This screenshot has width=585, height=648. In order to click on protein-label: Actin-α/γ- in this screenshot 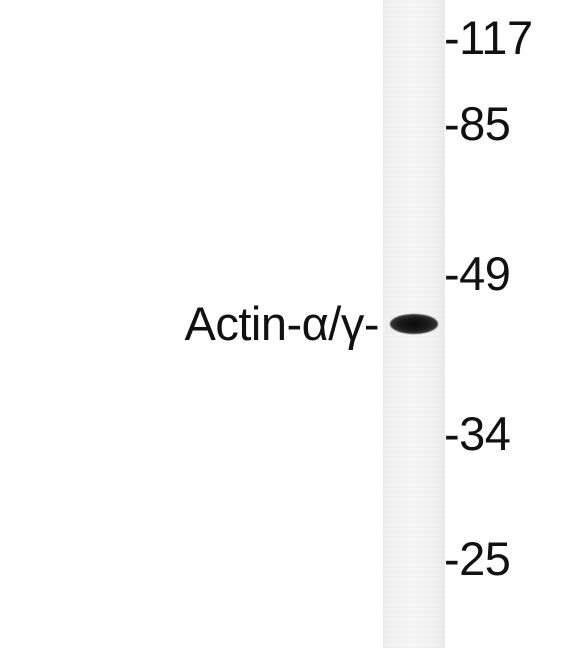, I will do `click(281, 323)`.